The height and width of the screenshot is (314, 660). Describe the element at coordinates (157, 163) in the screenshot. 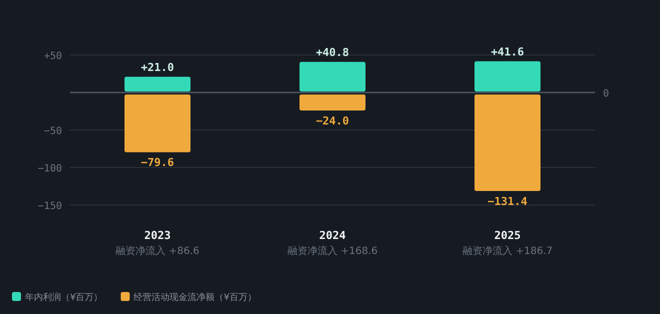

I see `data-label: −79.6` at that location.